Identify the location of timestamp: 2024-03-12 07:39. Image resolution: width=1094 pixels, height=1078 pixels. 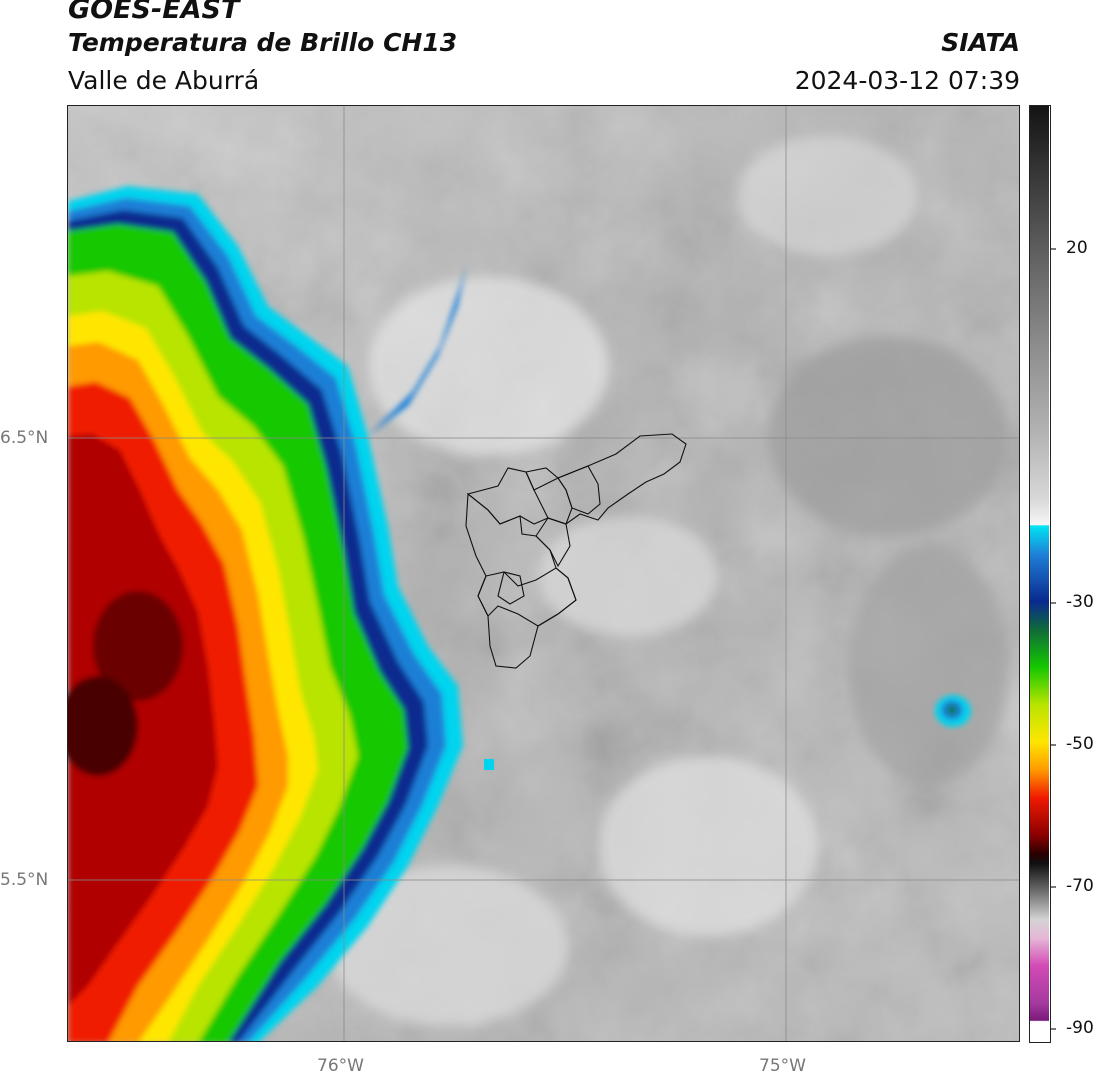
(907, 80).